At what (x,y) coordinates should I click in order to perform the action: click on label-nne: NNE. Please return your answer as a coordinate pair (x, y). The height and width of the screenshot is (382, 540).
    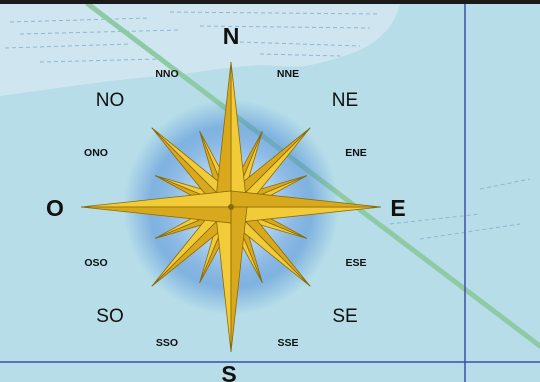
    Looking at the image, I should click on (288, 74).